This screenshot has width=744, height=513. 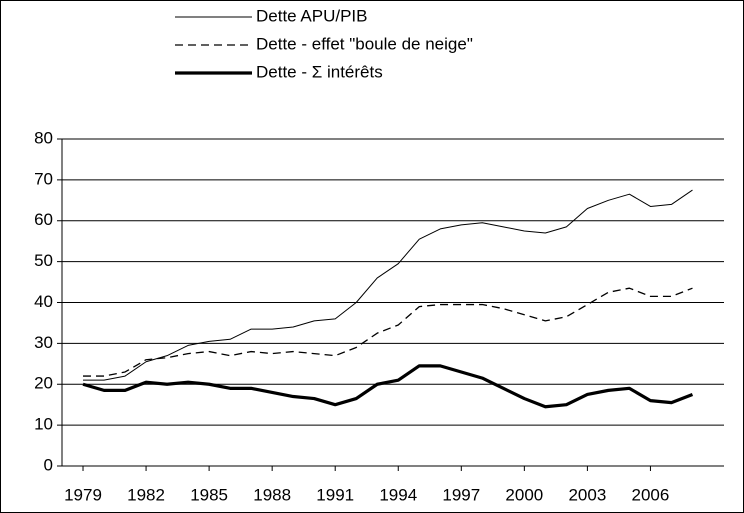 I want to click on legend-label: Dette - Σ intérêts, so click(x=319, y=71).